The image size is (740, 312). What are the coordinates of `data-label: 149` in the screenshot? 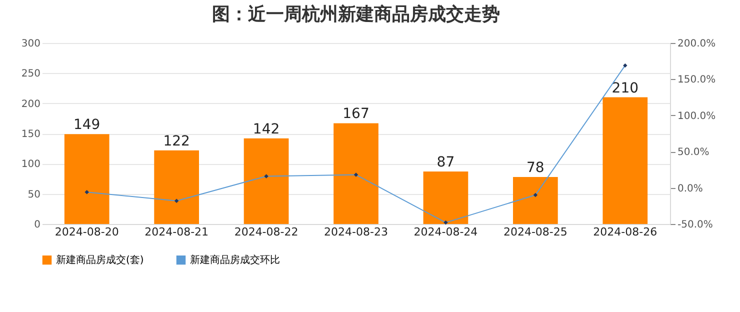 It's located at (86, 125).